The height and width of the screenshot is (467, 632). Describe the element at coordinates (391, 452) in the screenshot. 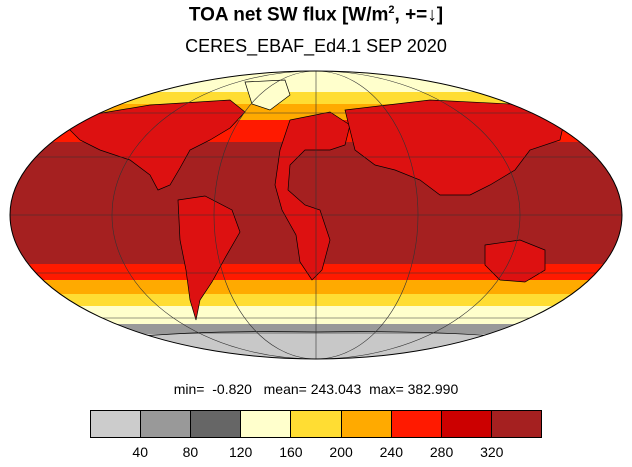

I see `colorbar-tick-label: 240` at that location.